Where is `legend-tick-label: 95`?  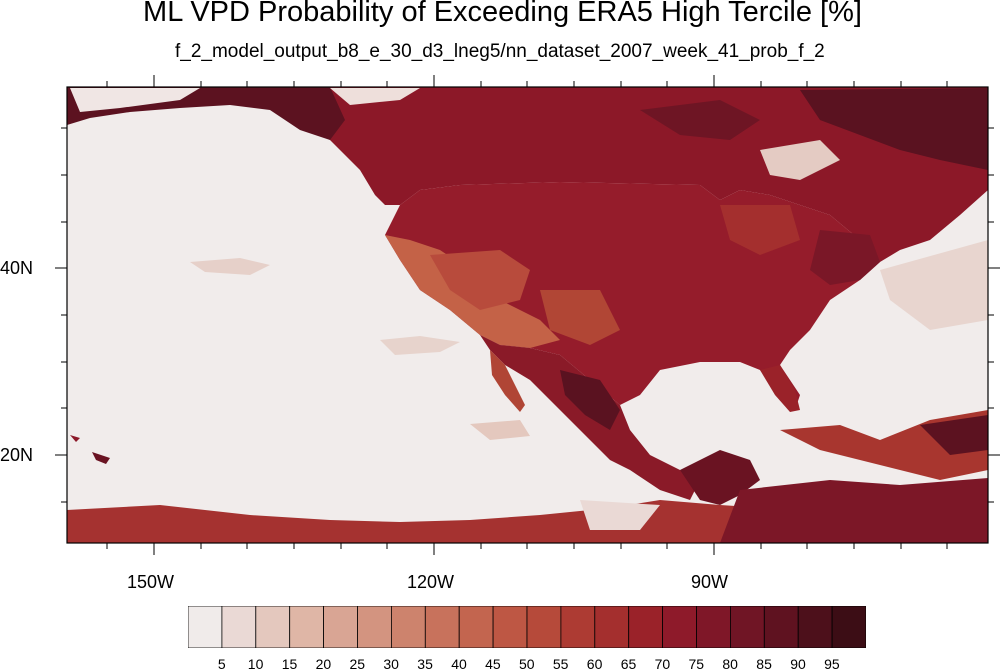
legend-tick-label: 95 is located at coordinates (832, 664).